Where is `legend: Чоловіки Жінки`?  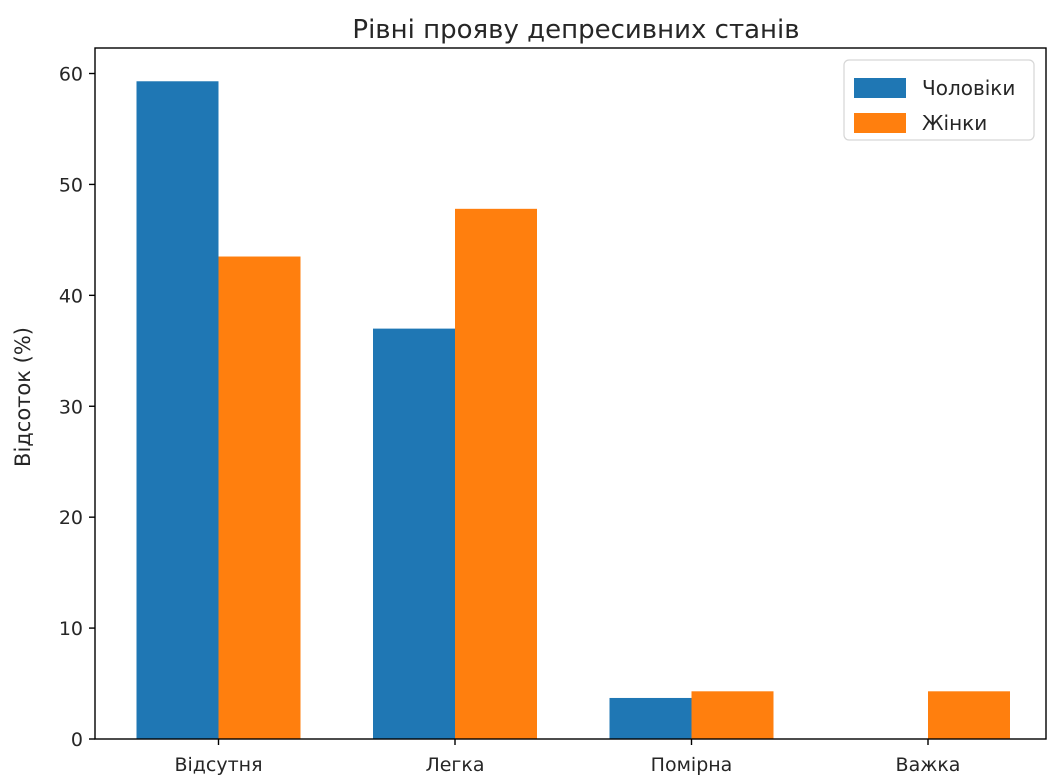
legend: Чоловіки Жінки is located at coordinates (939, 100).